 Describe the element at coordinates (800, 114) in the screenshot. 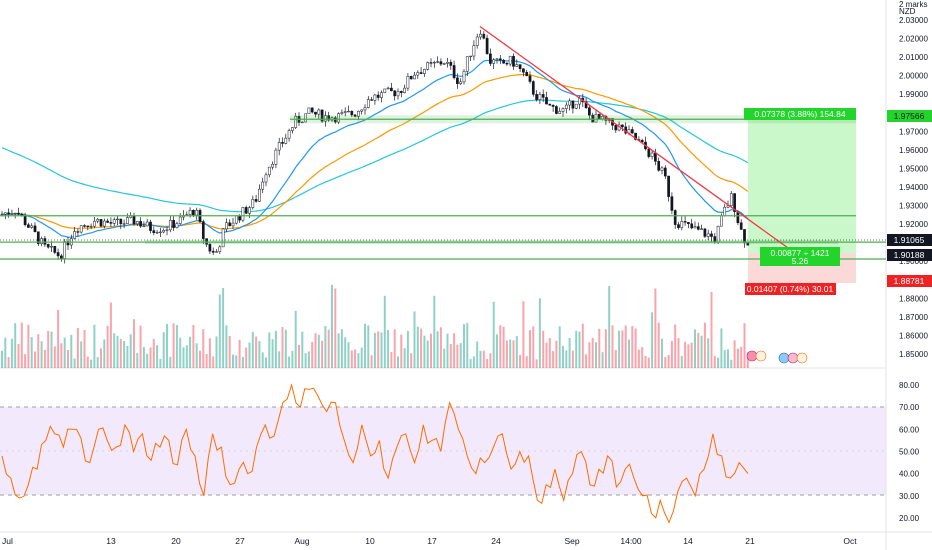

I see `profit-label-box` at that location.